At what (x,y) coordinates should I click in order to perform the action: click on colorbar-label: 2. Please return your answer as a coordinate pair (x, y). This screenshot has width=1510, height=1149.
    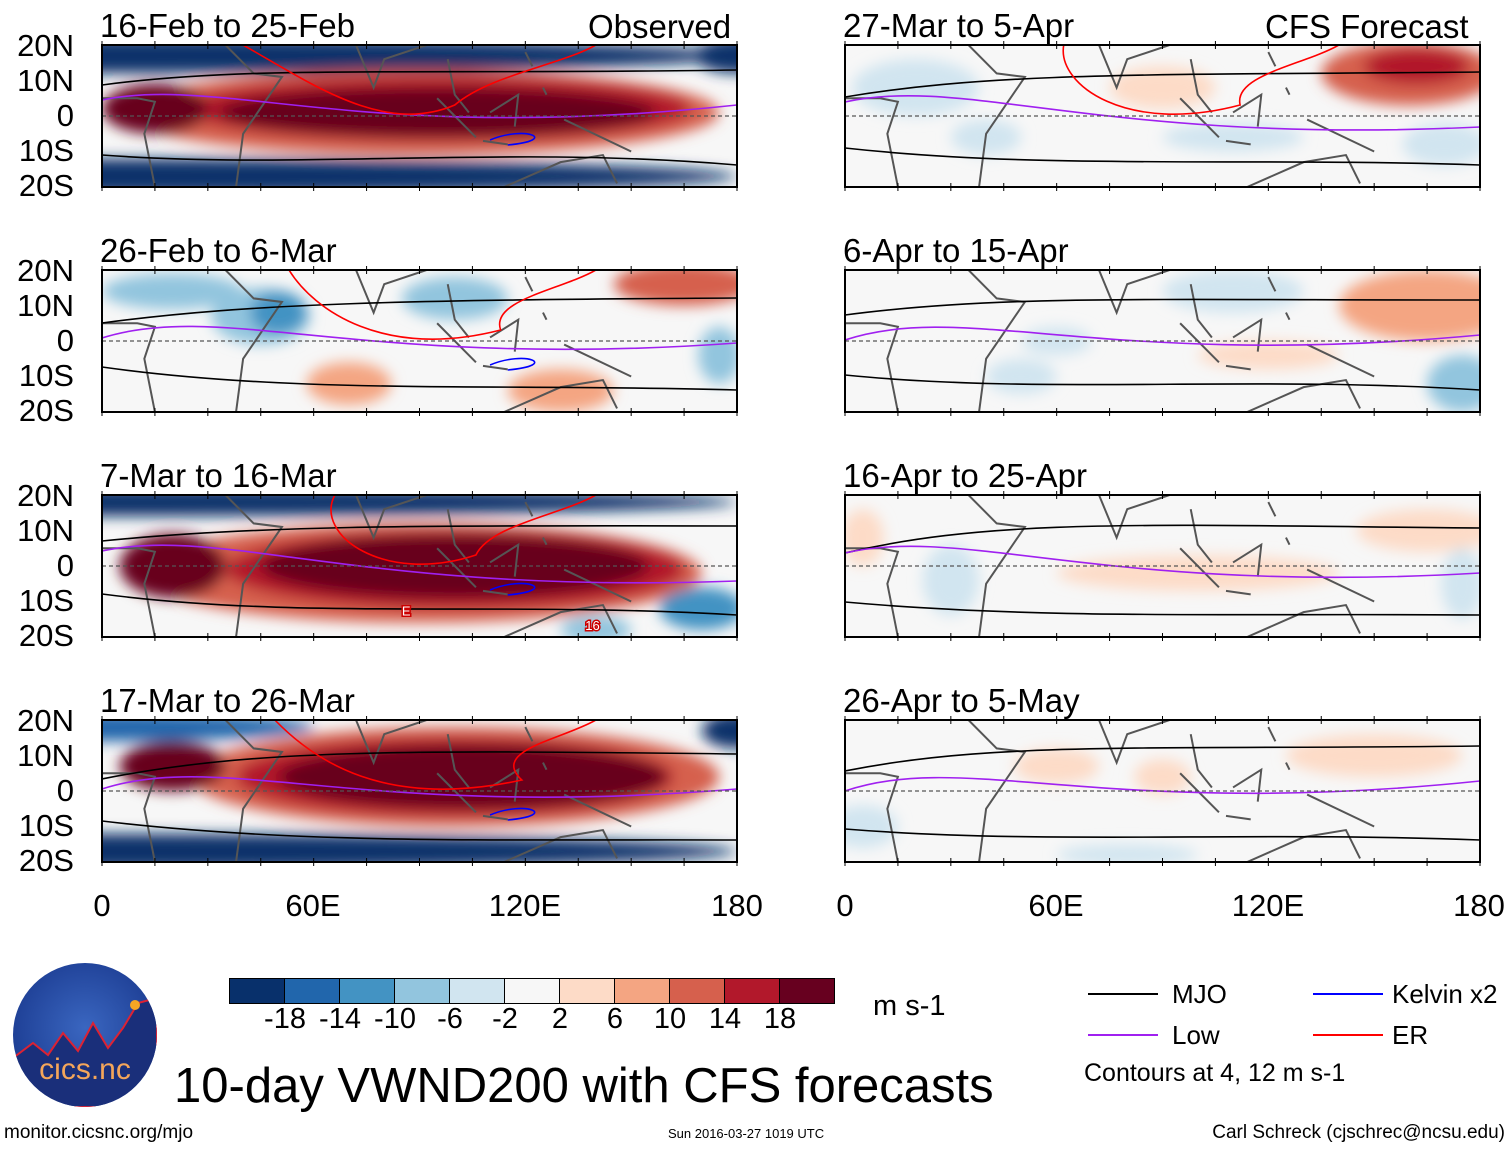
    Looking at the image, I should click on (560, 1019).